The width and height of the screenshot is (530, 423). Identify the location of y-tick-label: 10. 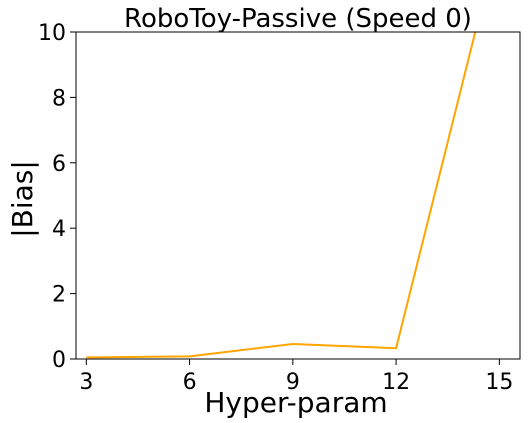
(52, 33).